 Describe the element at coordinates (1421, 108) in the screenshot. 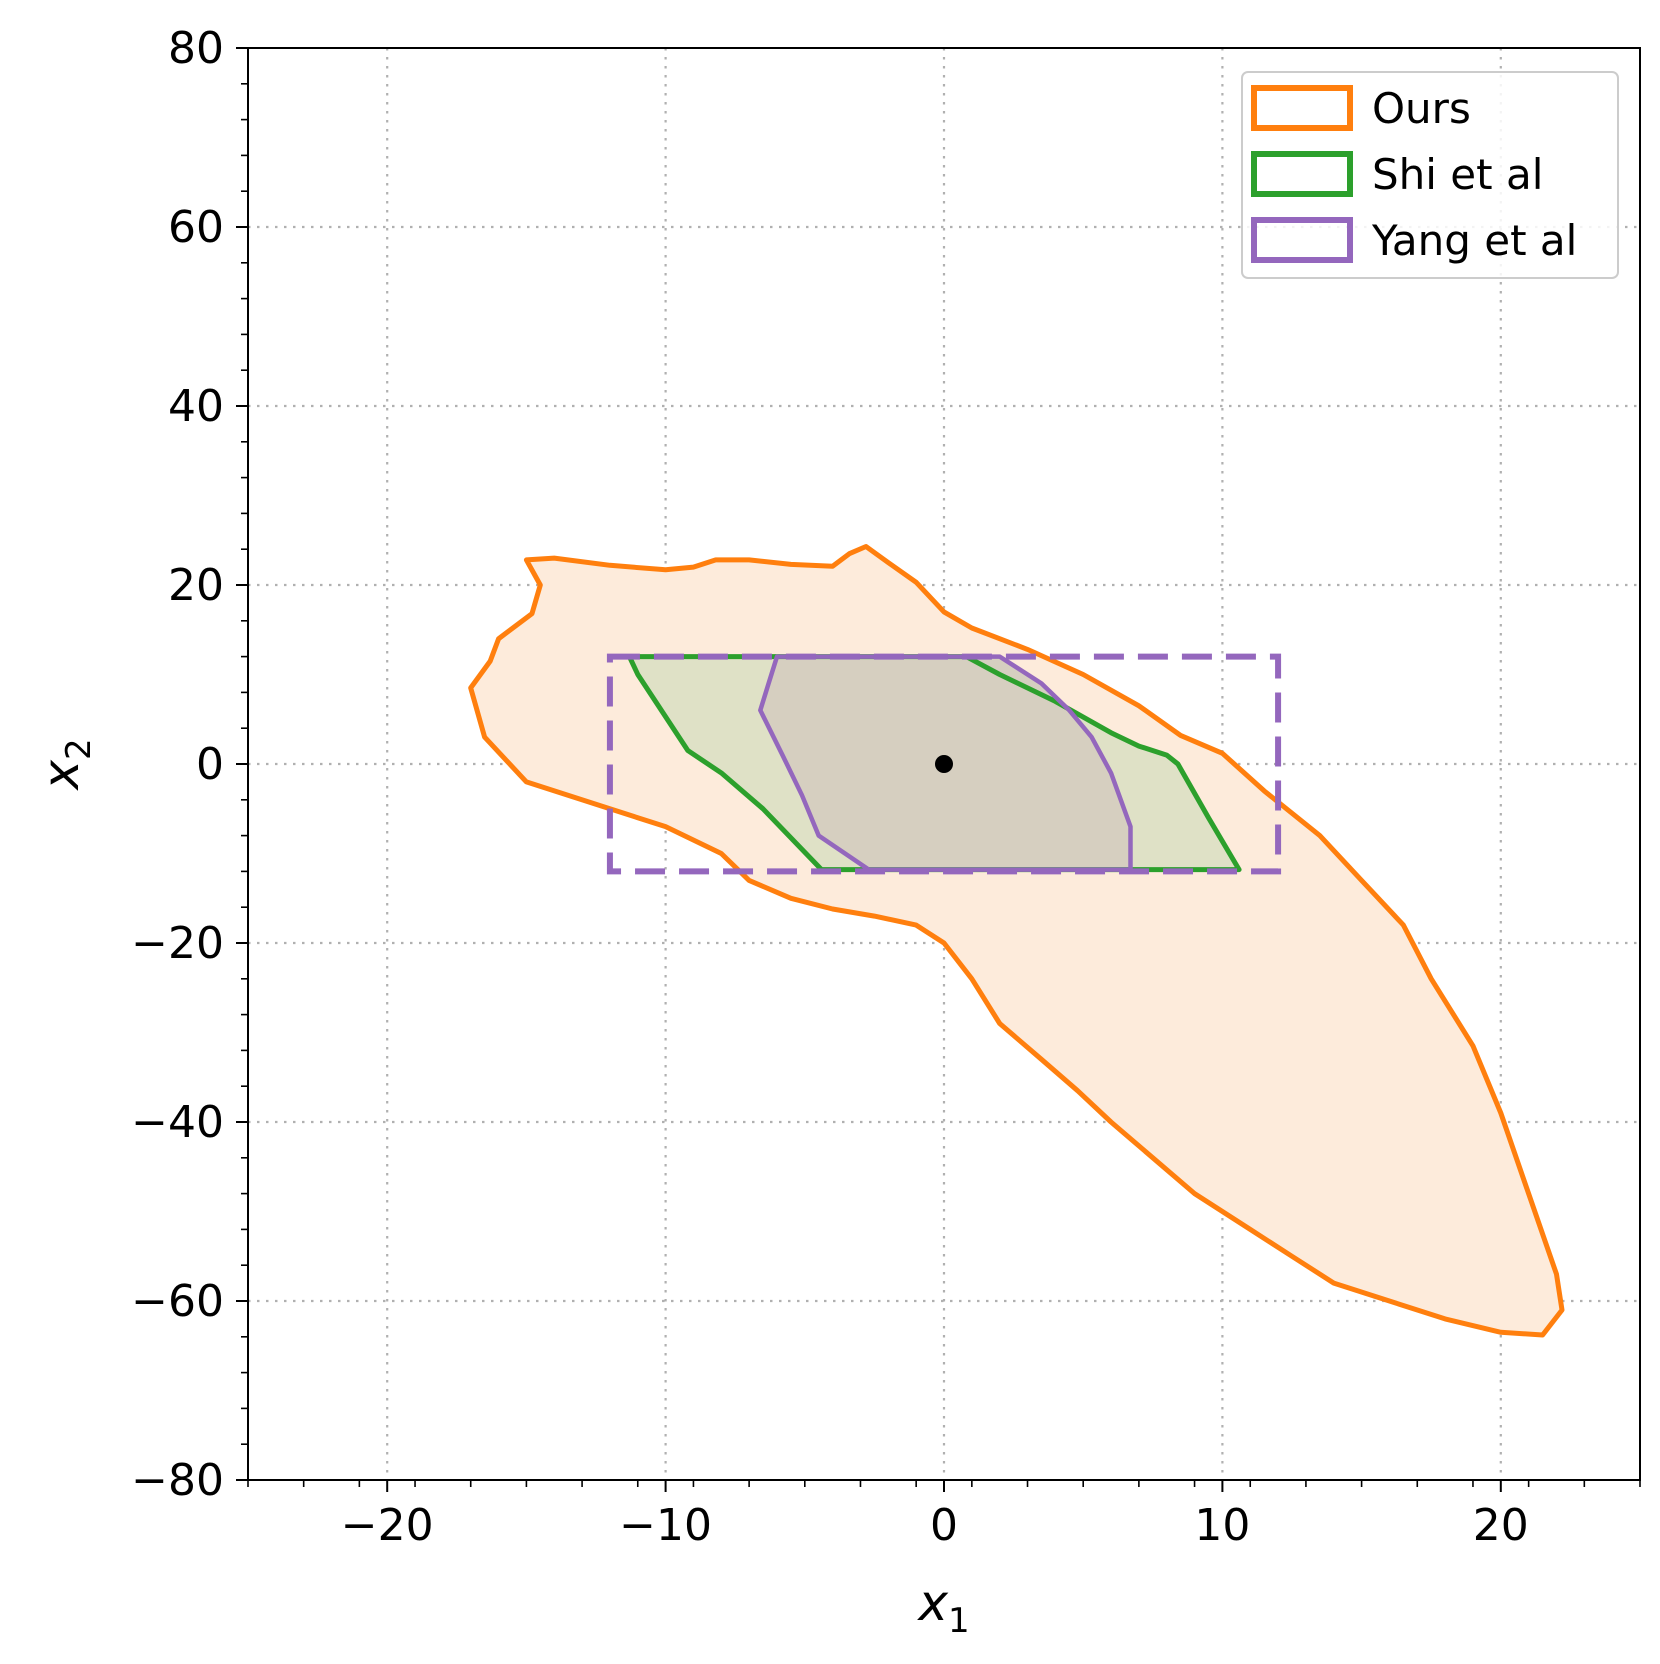

I see `legend-label-0: Ours` at that location.